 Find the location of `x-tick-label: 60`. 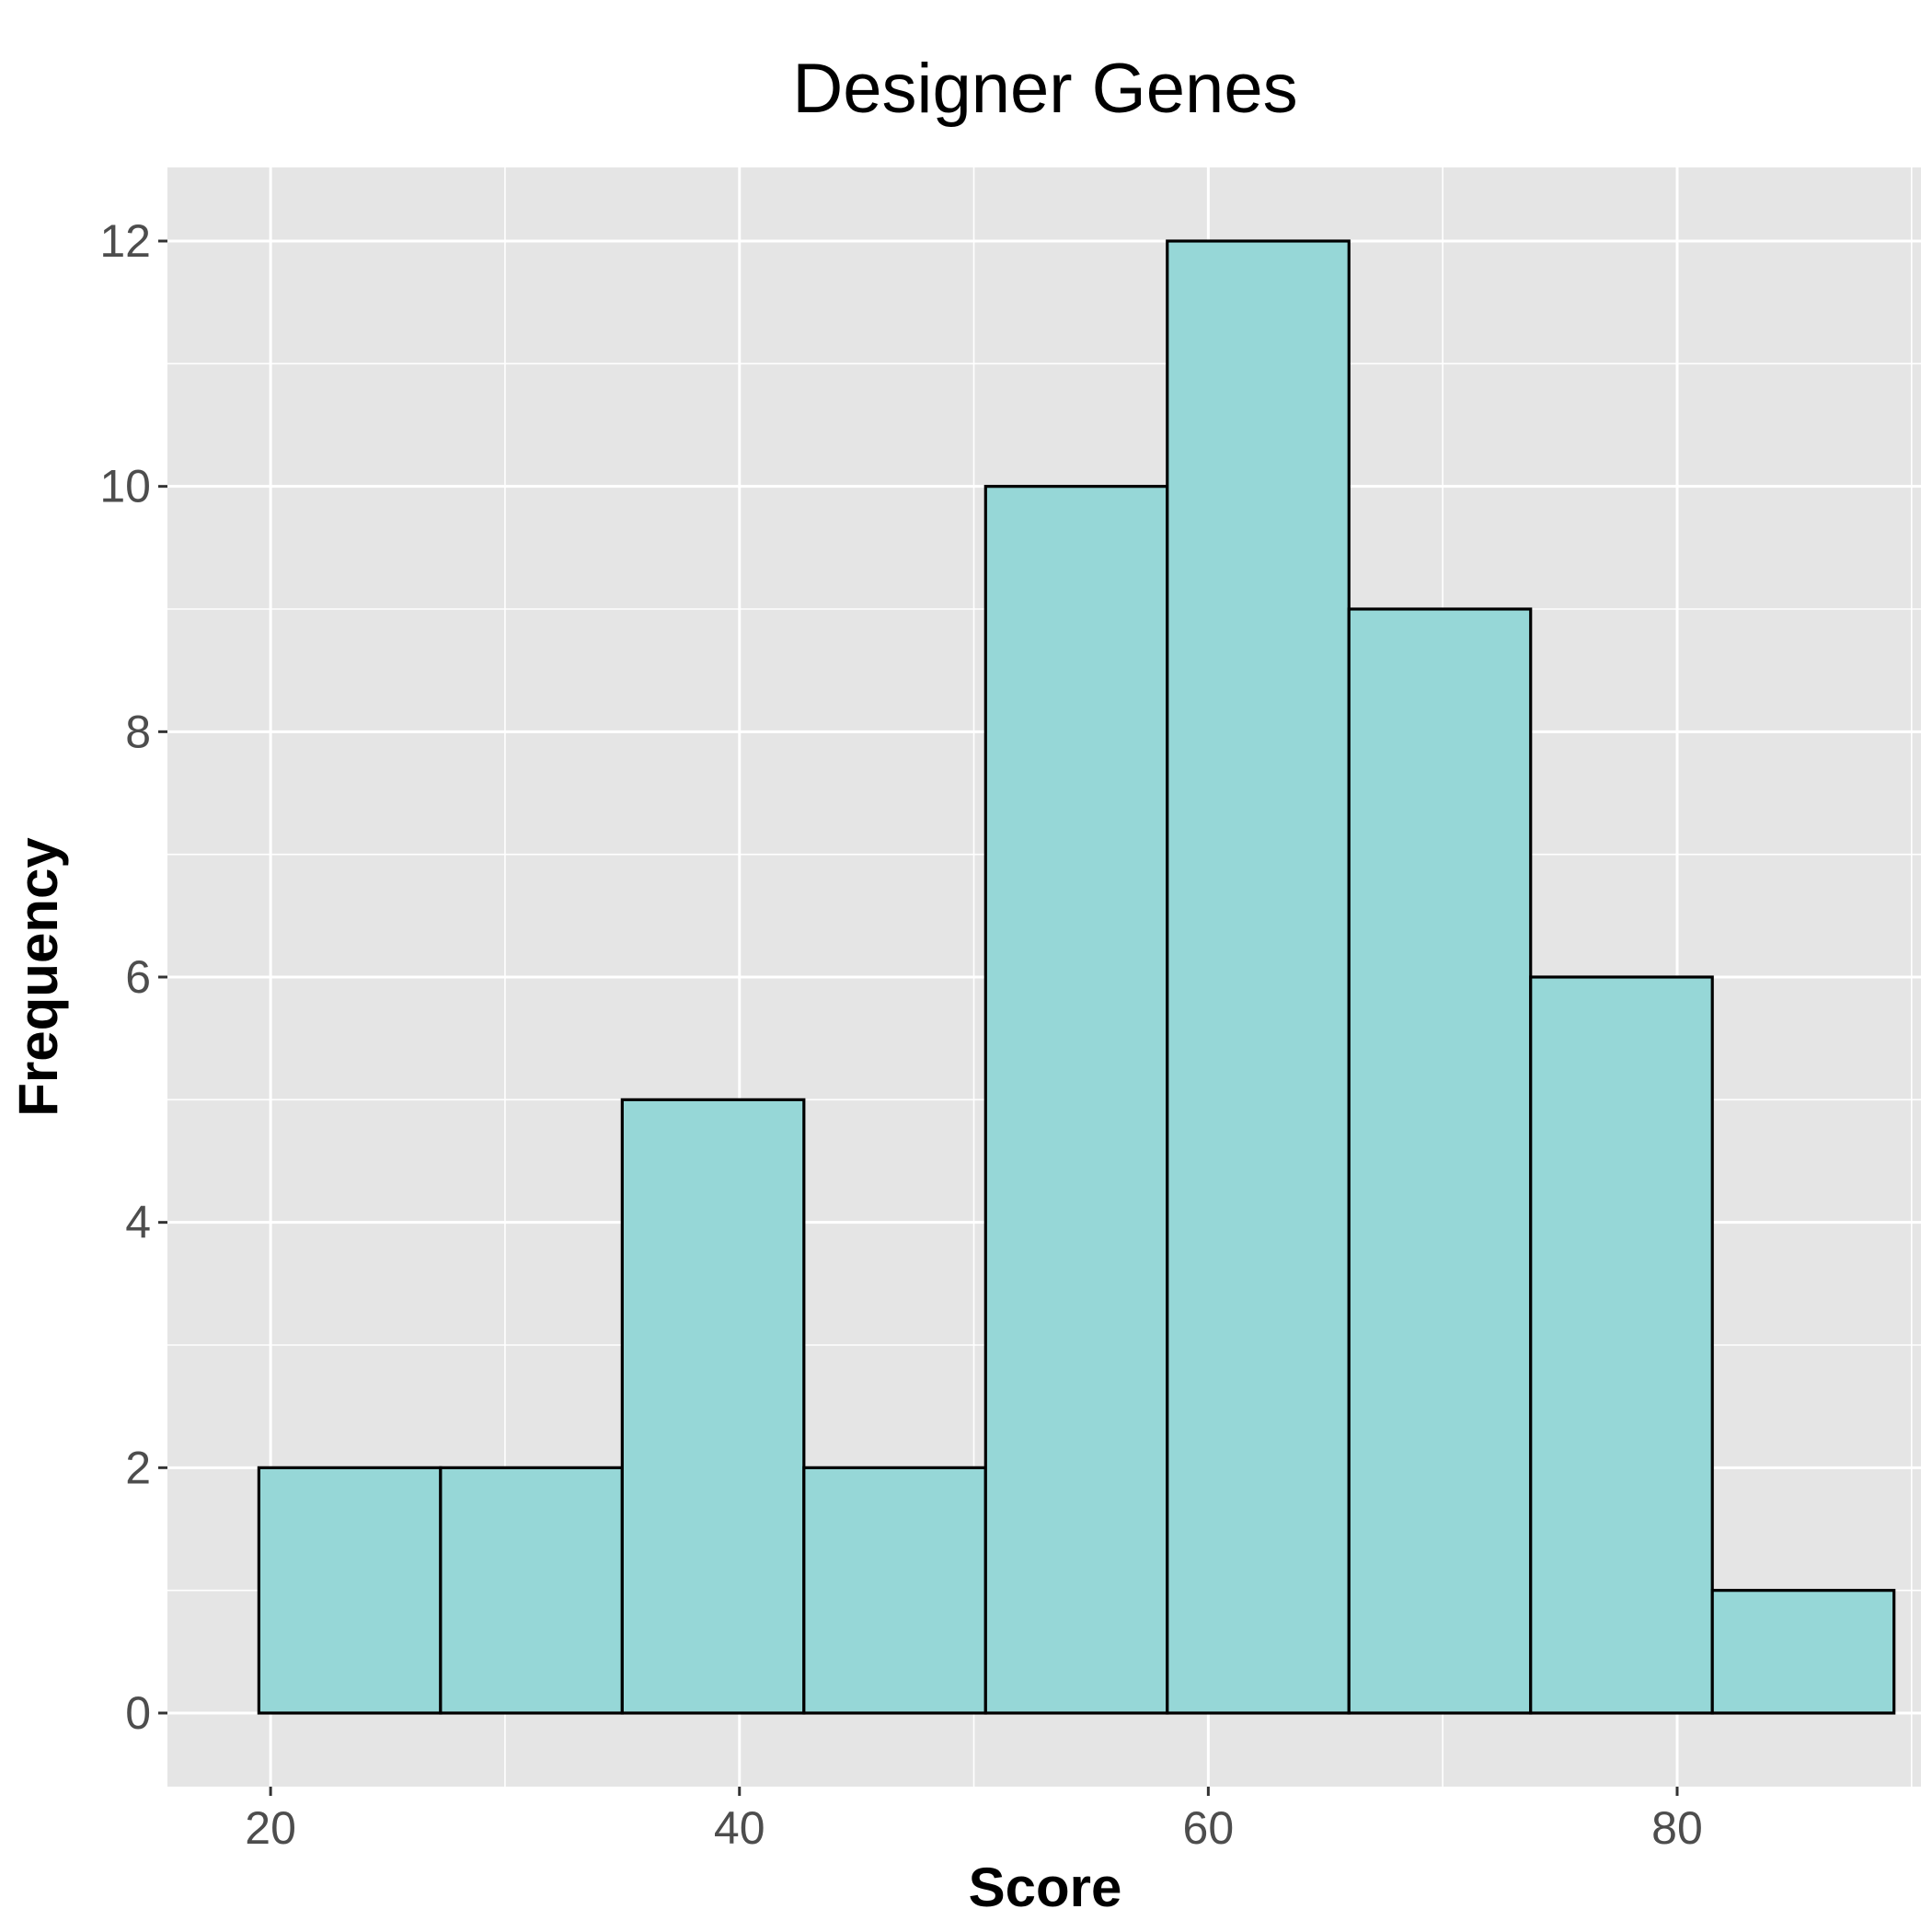

x-tick-label: 60 is located at coordinates (1209, 1828).